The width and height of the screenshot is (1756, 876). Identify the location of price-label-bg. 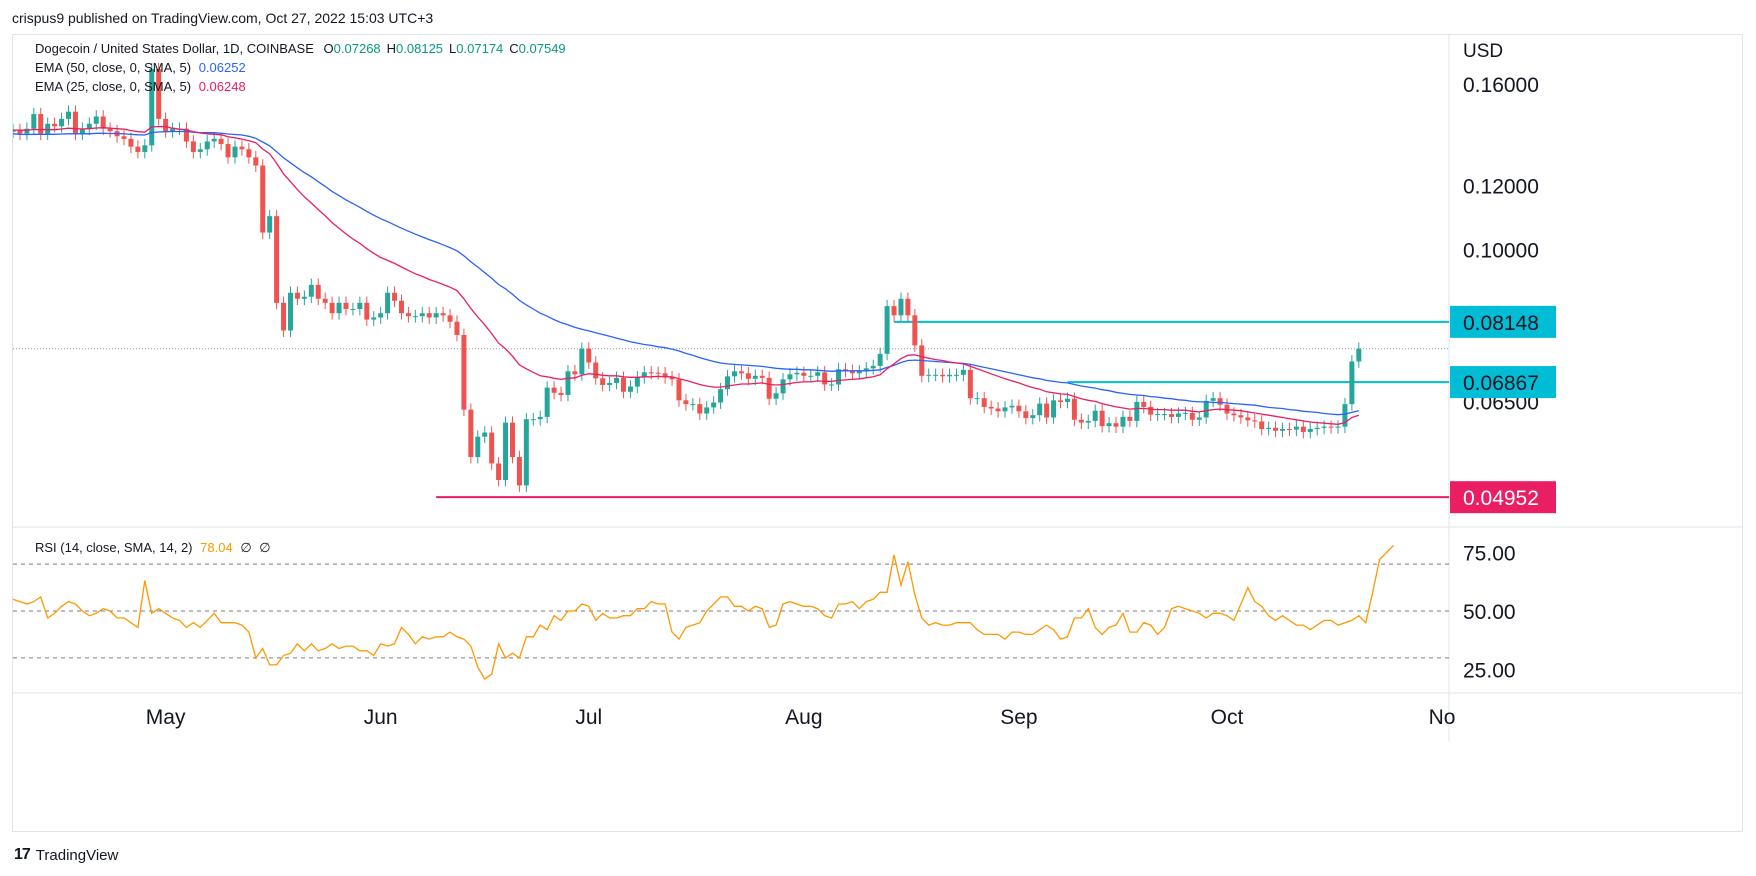
(1503, 321).